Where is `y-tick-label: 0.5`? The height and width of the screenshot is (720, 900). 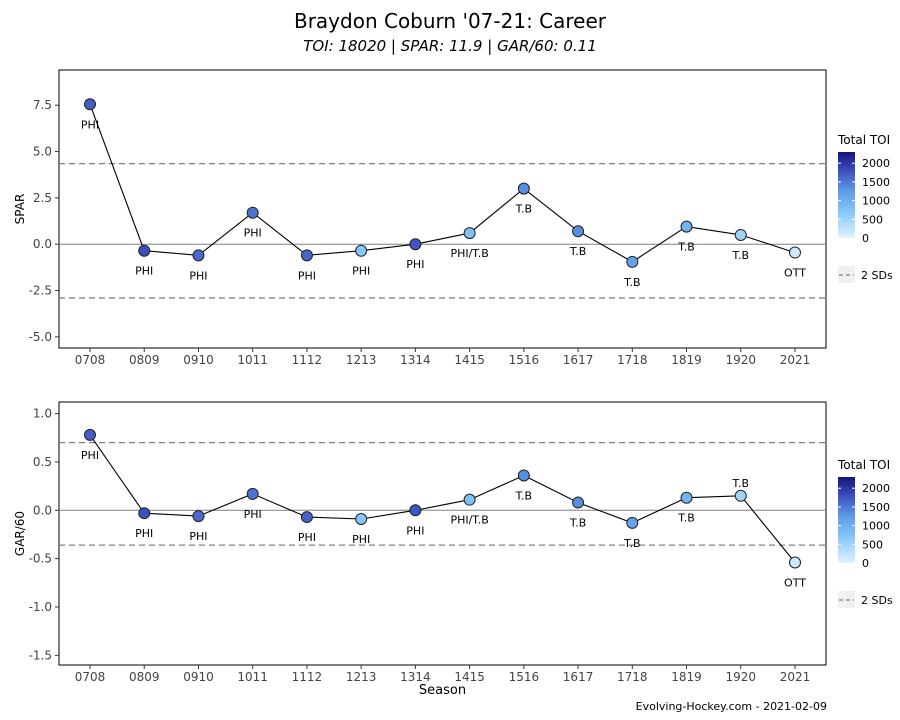
y-tick-label: 0.5 is located at coordinates (42, 462).